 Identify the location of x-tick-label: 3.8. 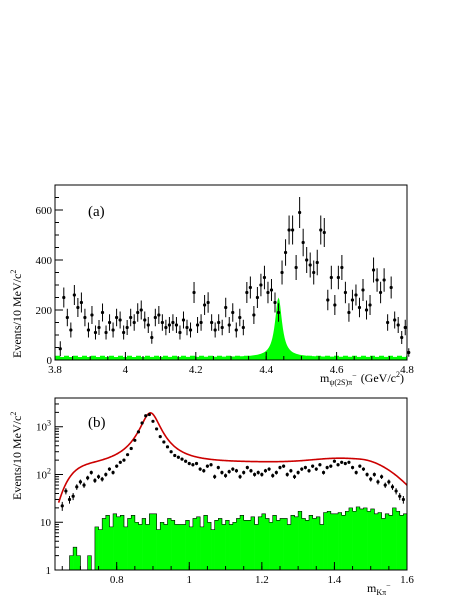
(55, 370).